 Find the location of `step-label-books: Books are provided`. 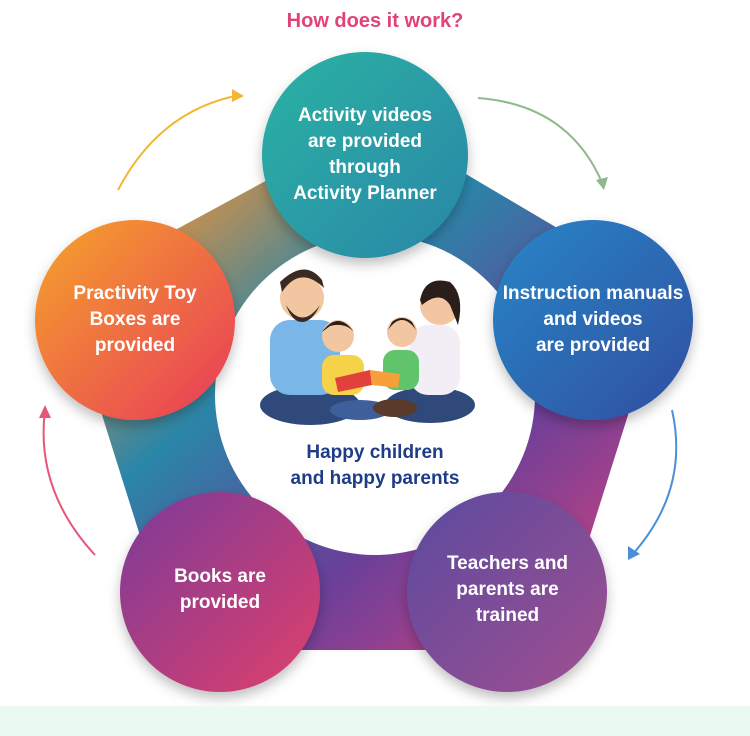

step-label-books: Books are provided is located at coordinates (220, 589).